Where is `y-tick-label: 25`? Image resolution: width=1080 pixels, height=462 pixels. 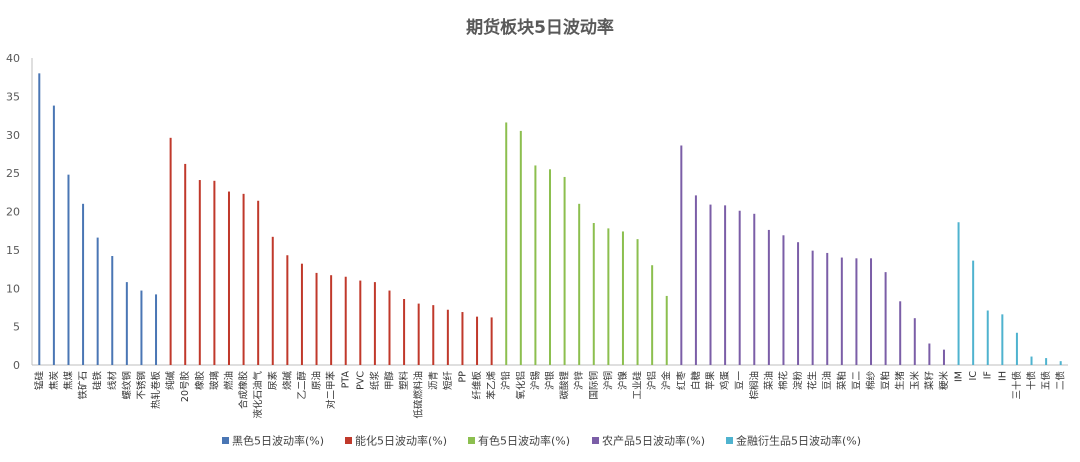 y-tick-label: 25 is located at coordinates (13, 173).